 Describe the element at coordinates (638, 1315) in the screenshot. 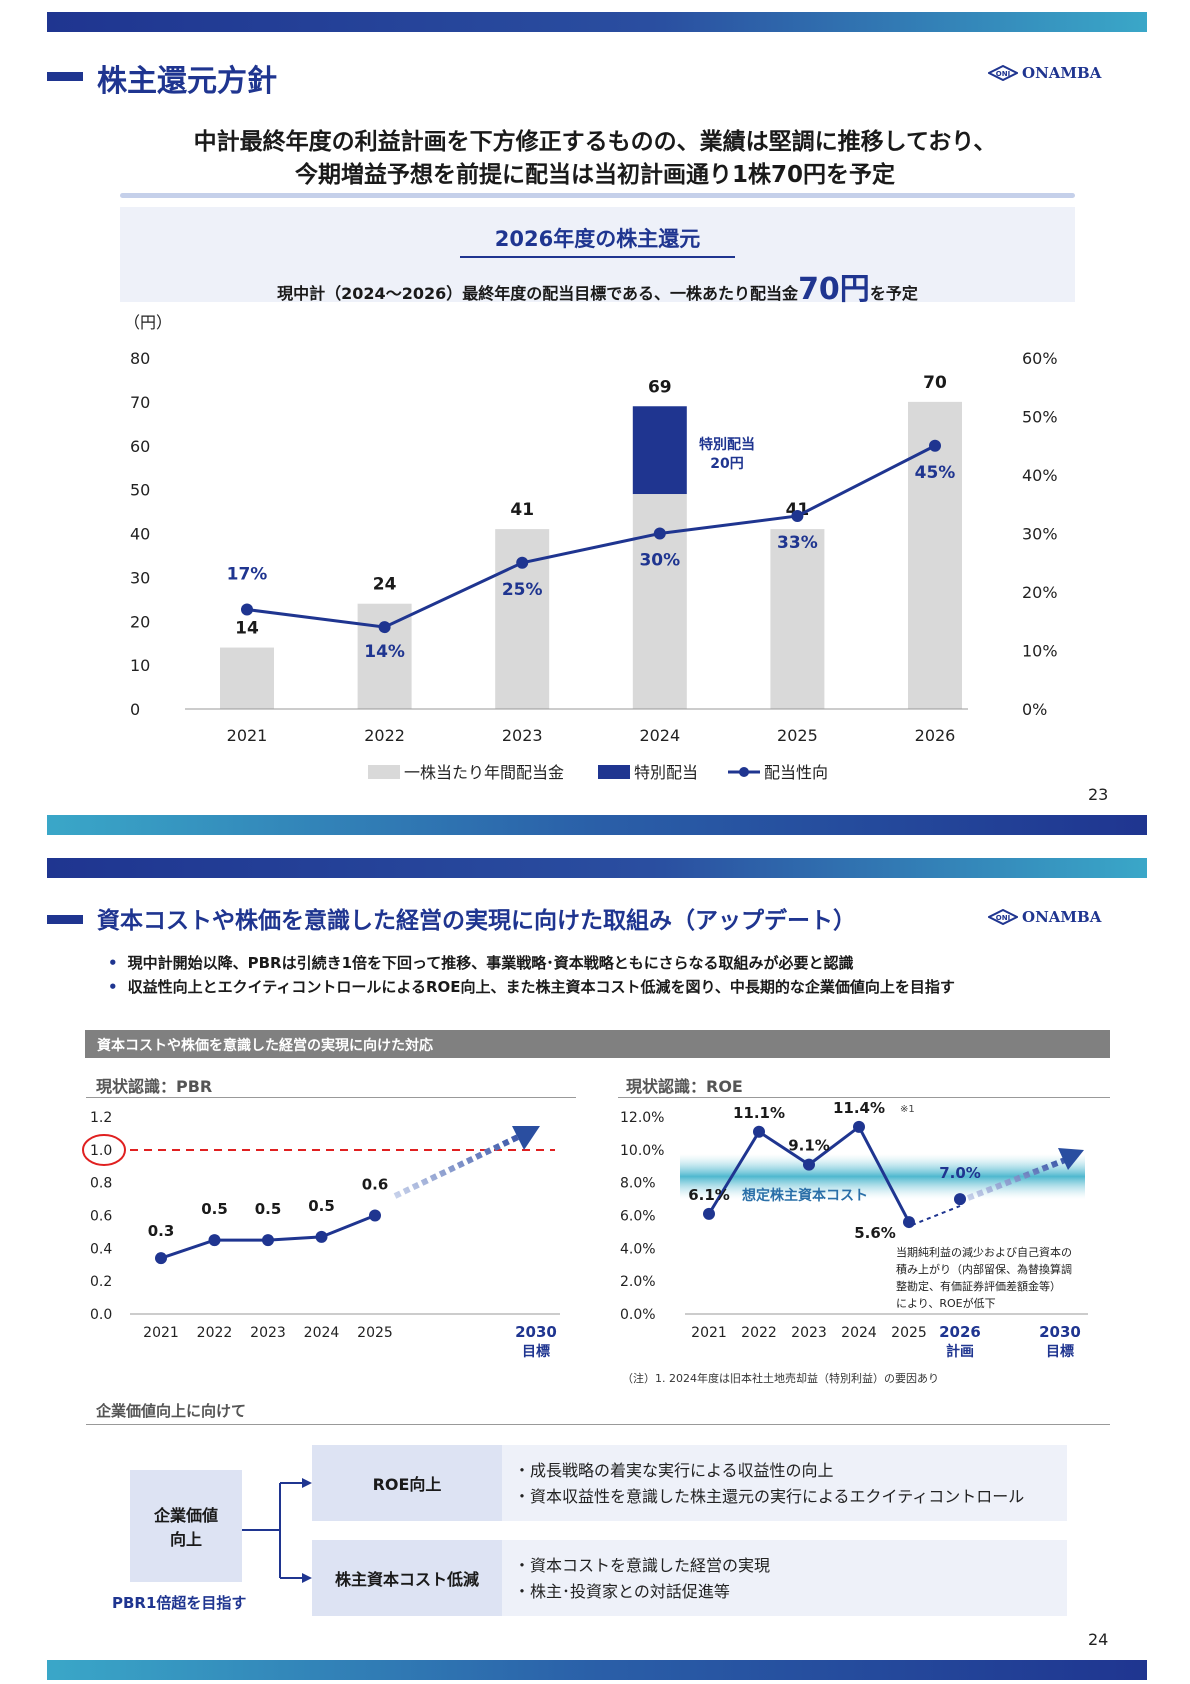

I see `roe-y-tick-label: 0.0%` at that location.